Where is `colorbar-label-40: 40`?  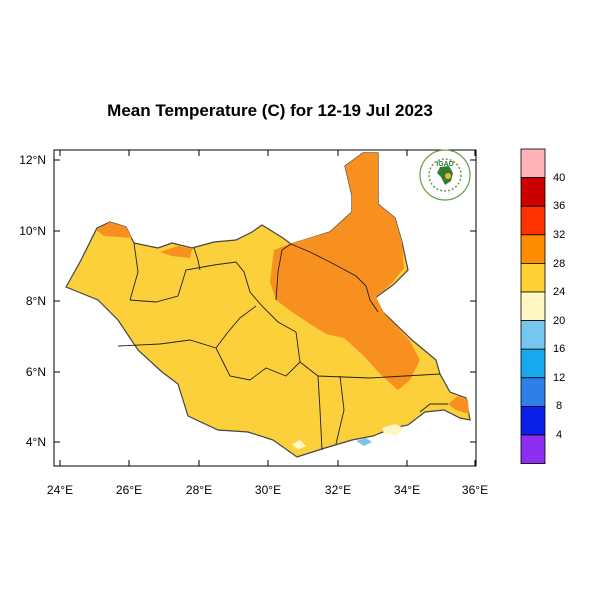 colorbar-label-40: 40 is located at coordinates (559, 178).